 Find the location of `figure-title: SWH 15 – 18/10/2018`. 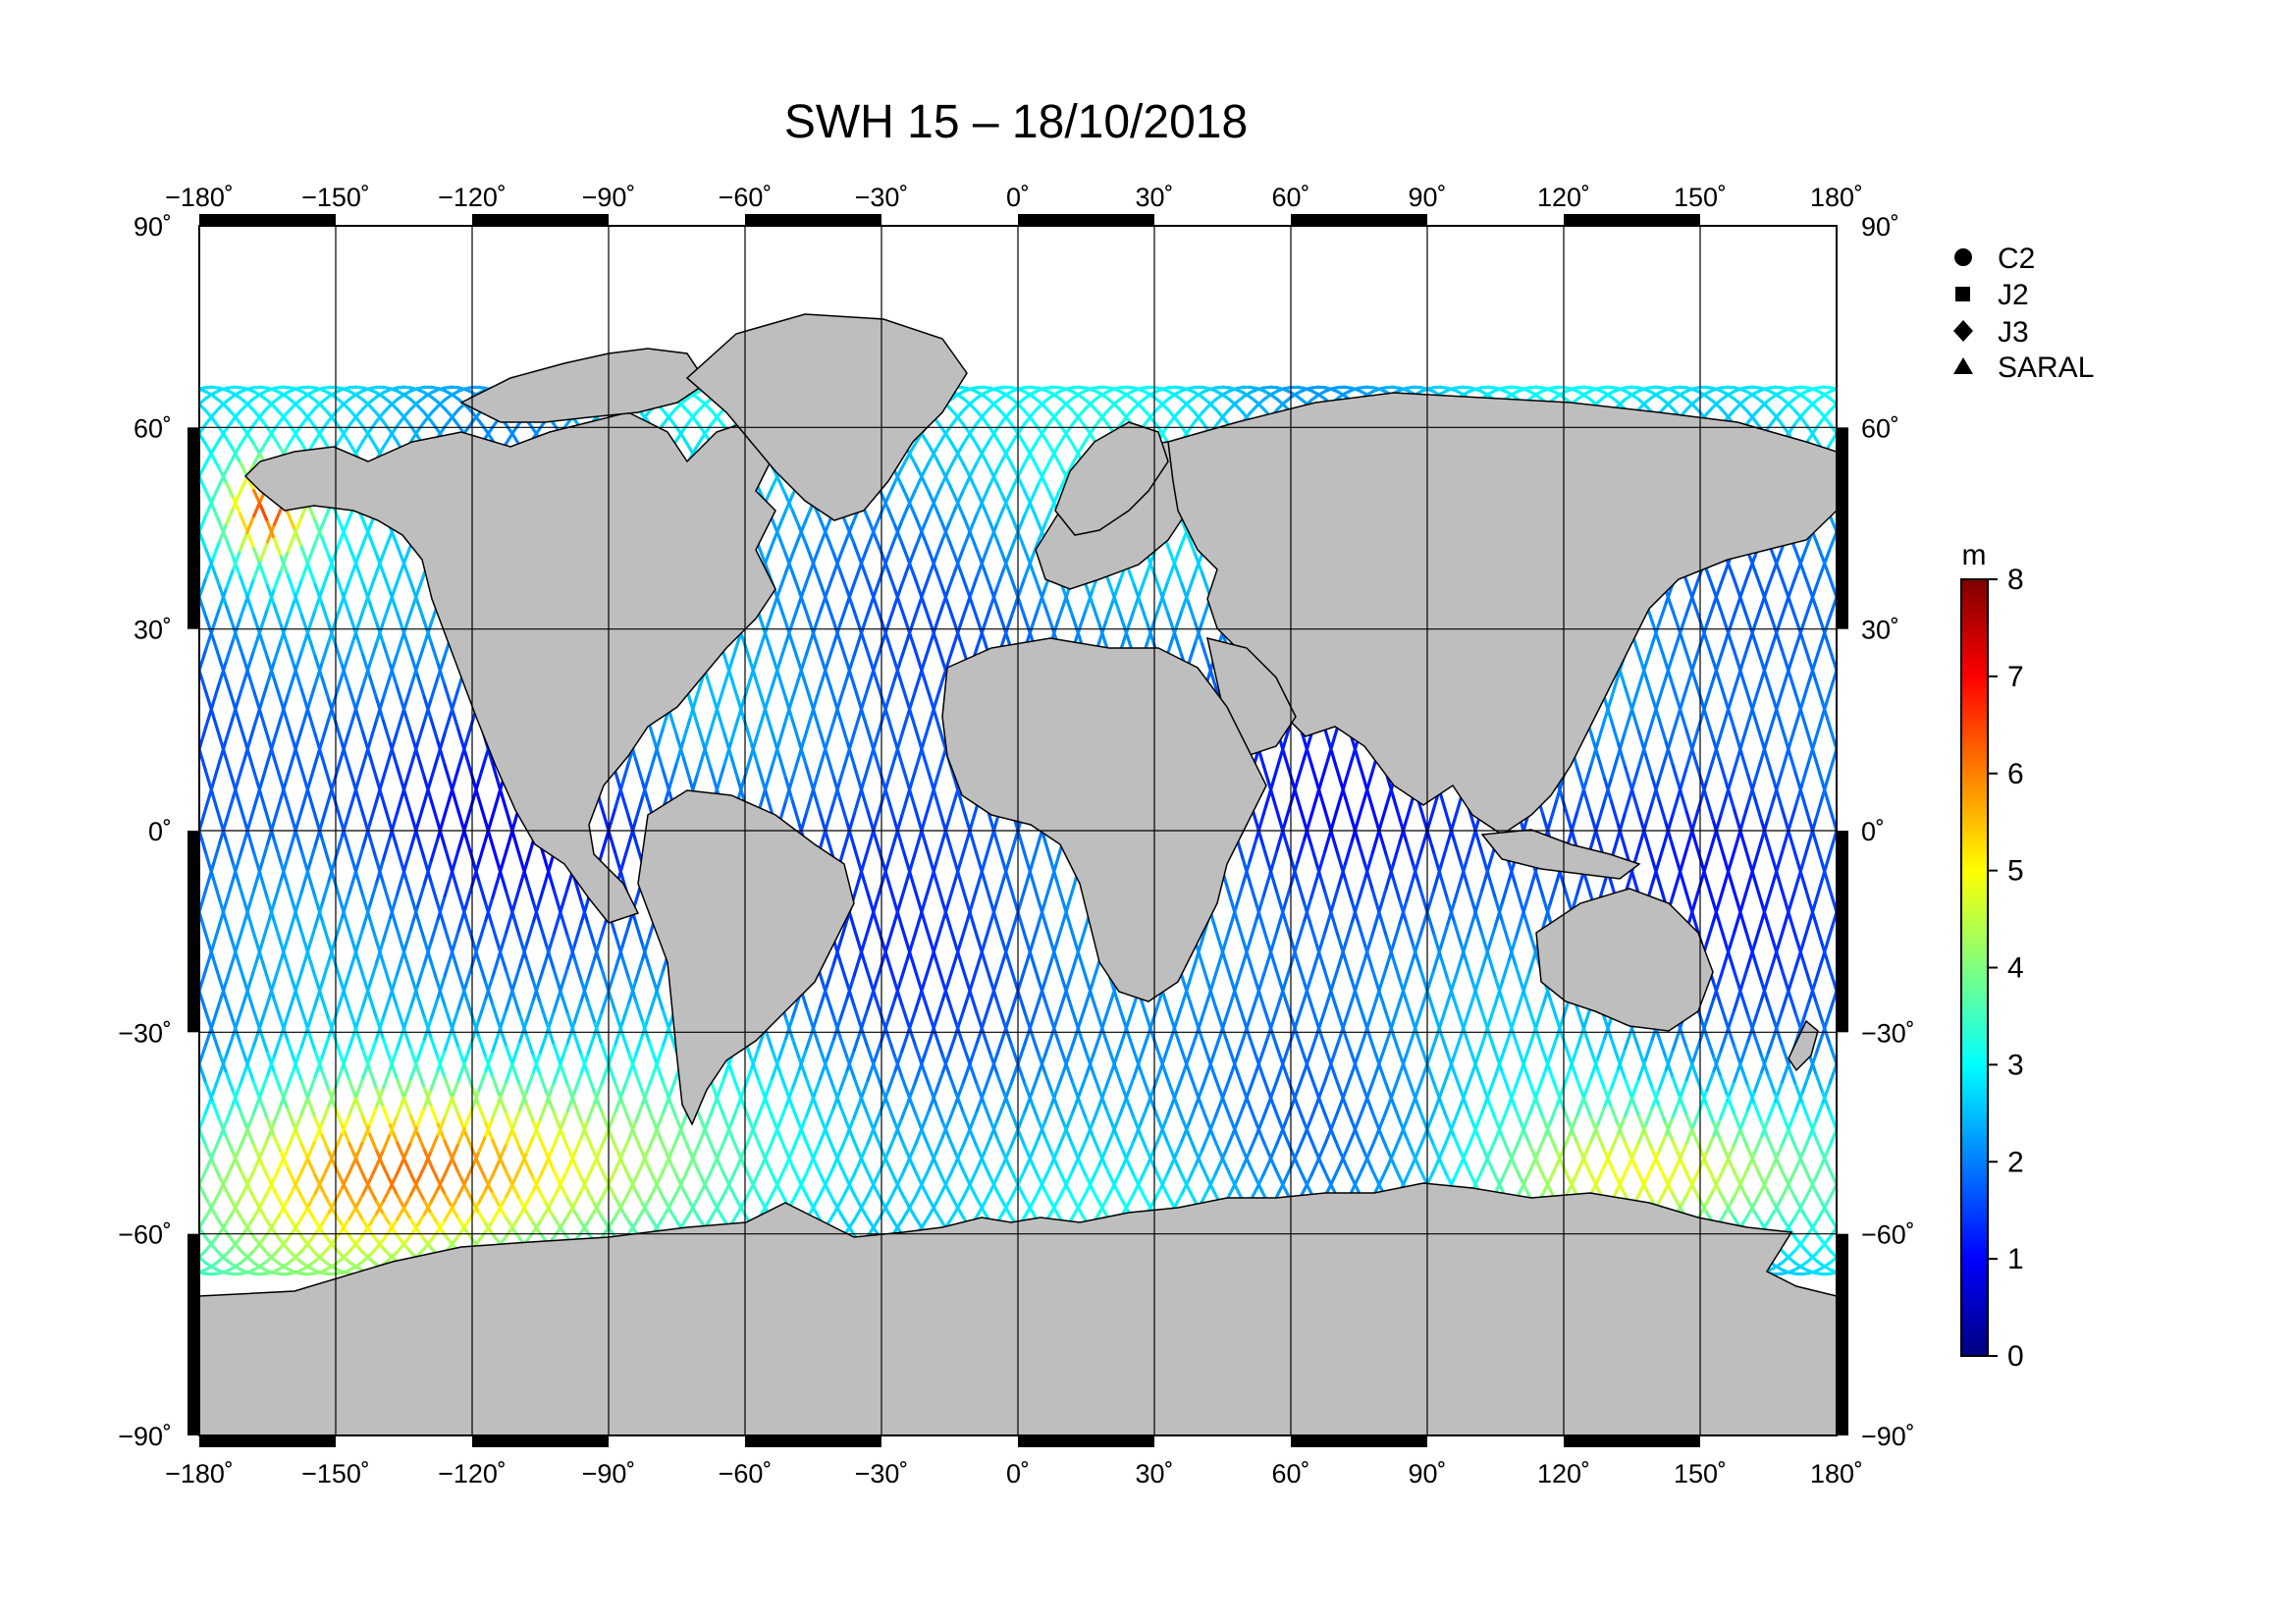

figure-title: SWH 15 – 18/10/2018 is located at coordinates (1016, 122).